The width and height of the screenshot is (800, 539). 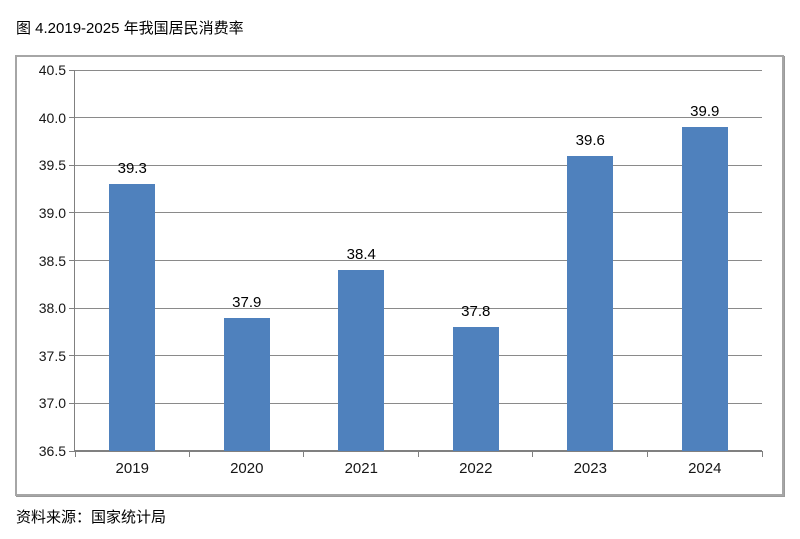 I want to click on bar-2019, so click(x=132, y=317).